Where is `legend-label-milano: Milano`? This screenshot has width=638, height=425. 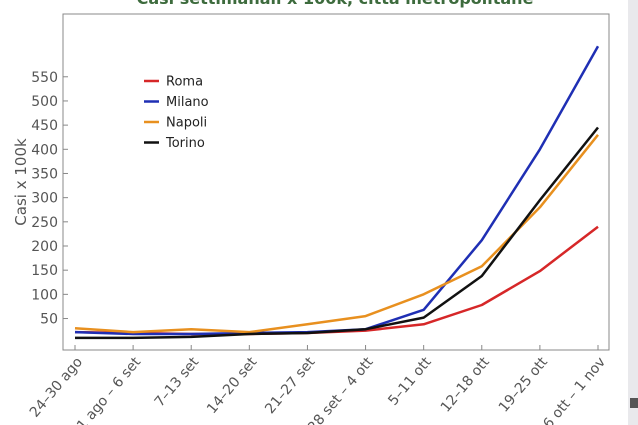 legend-label-milano: Milano is located at coordinates (187, 102).